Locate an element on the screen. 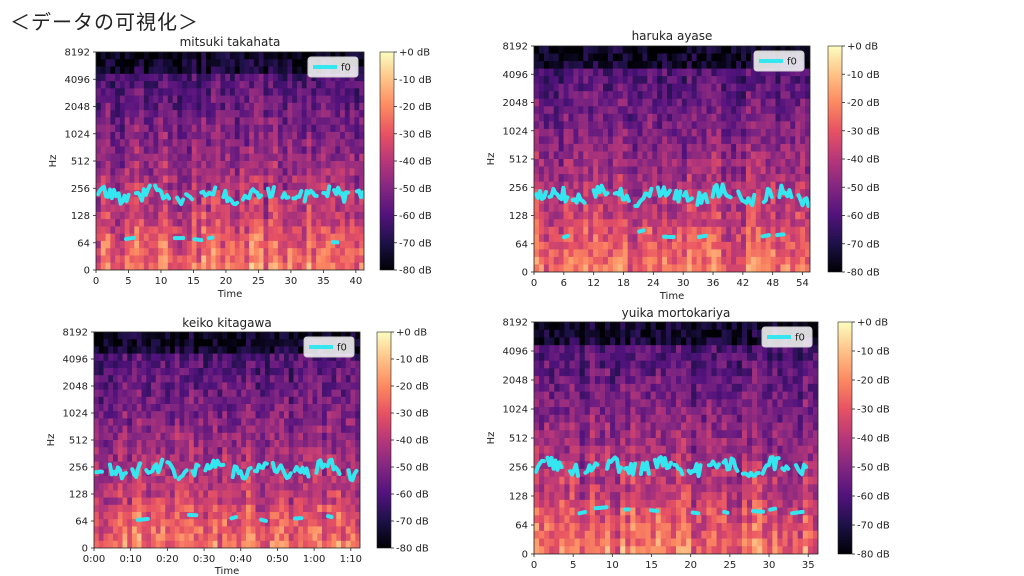 Image resolution: width=1024 pixels, height=576 pixels. x-tick-label: 12 is located at coordinates (593, 283).